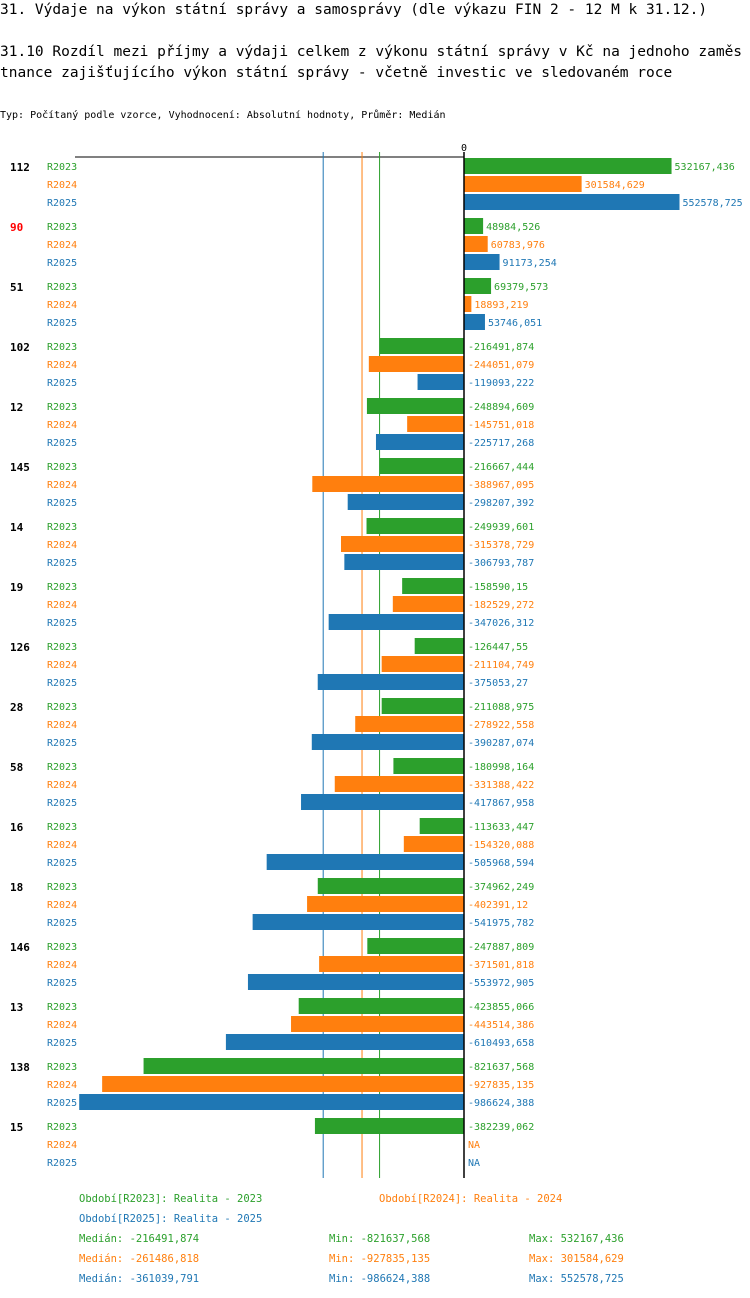 This screenshot has height=1298, width=750. Describe the element at coordinates (16, 887) in the screenshot. I see `category-label: 18` at that location.